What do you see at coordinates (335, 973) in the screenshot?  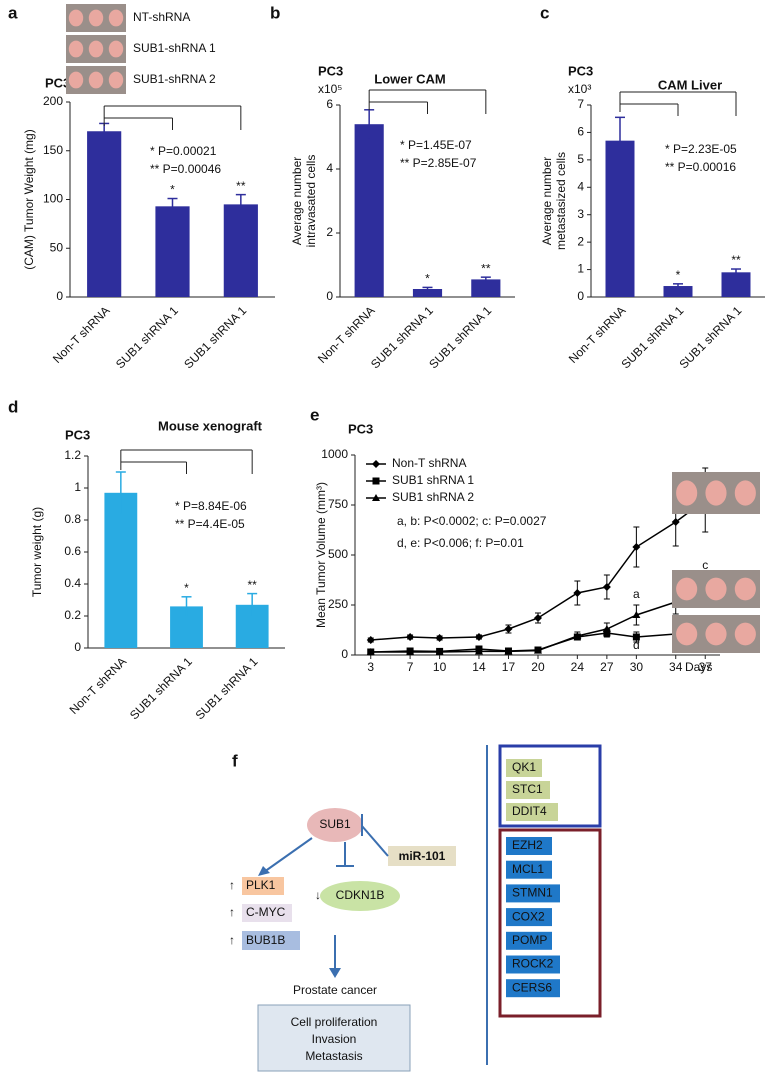 I see `arrow-head` at bounding box center [335, 973].